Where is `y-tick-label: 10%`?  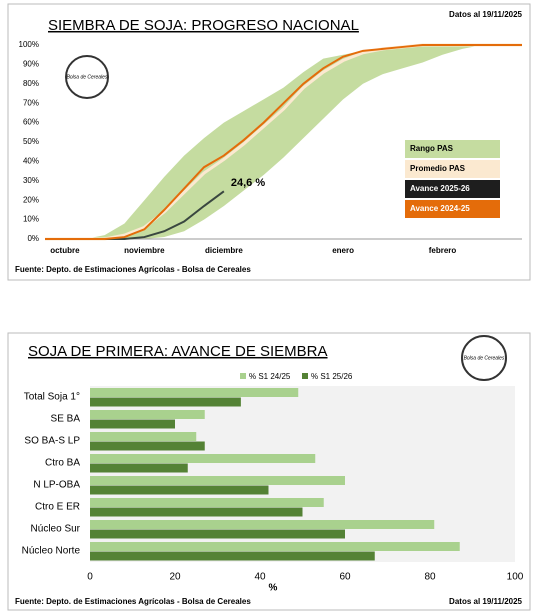 y-tick-label: 10% is located at coordinates (31, 219).